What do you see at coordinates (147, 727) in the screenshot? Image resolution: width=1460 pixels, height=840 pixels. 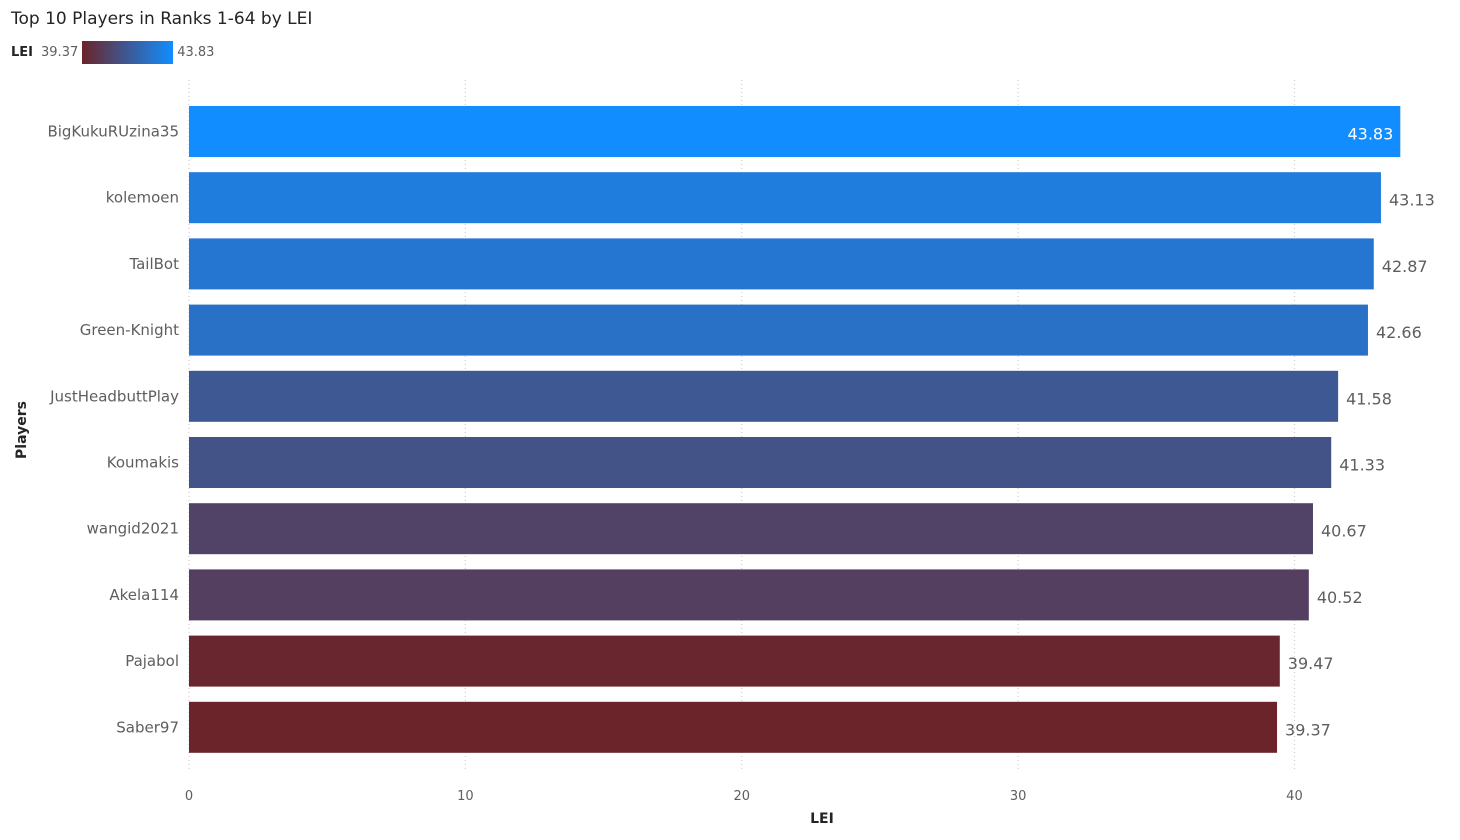 I see `y-category-label: Saber97` at bounding box center [147, 727].